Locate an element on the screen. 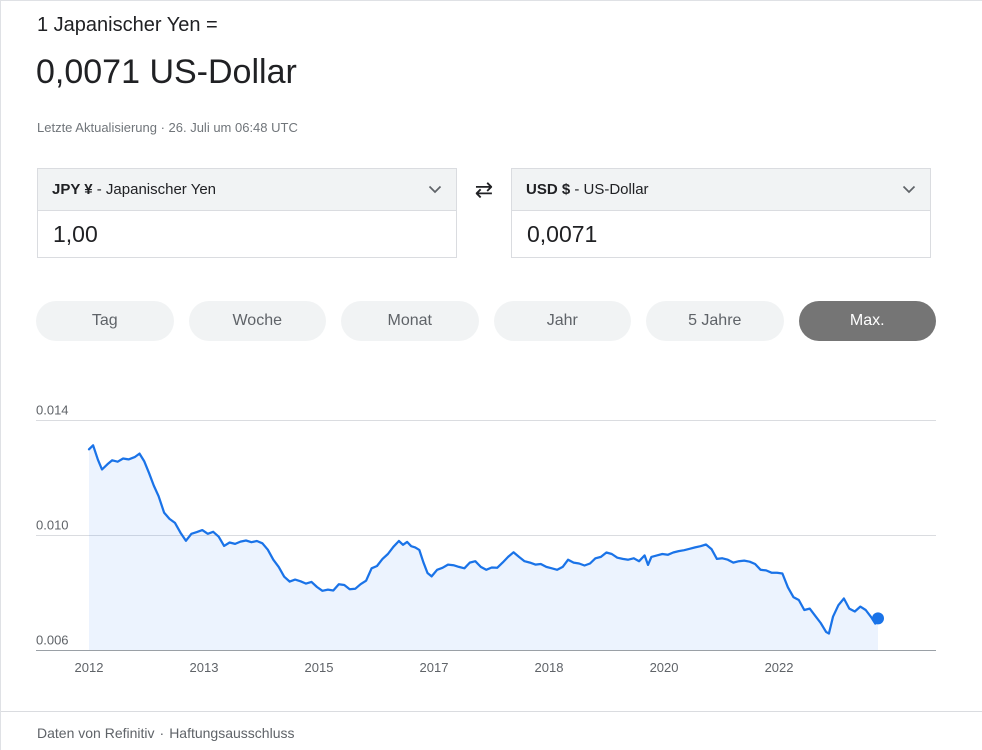 Image resolution: width=982 pixels, height=750 pixels. from-currency-select: JPY ¥ - Japanischer Yen is located at coordinates (247, 189).